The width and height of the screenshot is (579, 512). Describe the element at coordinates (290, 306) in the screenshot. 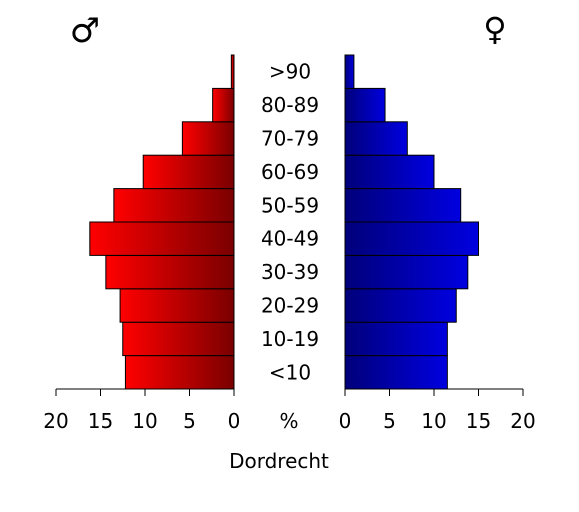

I see `age-label-2: 20-29` at that location.